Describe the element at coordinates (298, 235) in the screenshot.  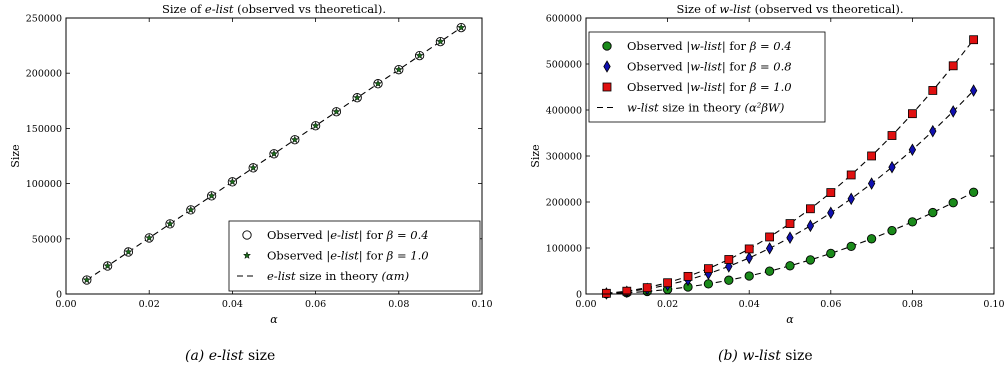
I see `chart-a-legend-label-0-pre: Observed |` at that location.